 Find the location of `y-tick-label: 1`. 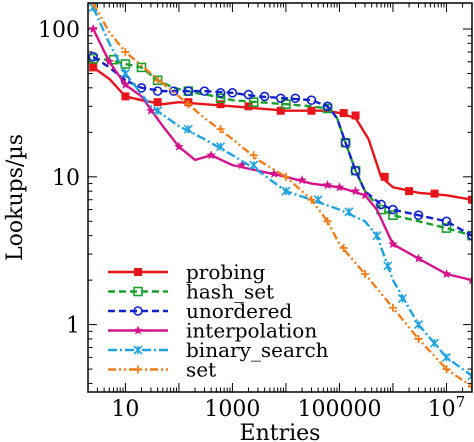

y-tick-label: 1 is located at coordinates (73, 326).